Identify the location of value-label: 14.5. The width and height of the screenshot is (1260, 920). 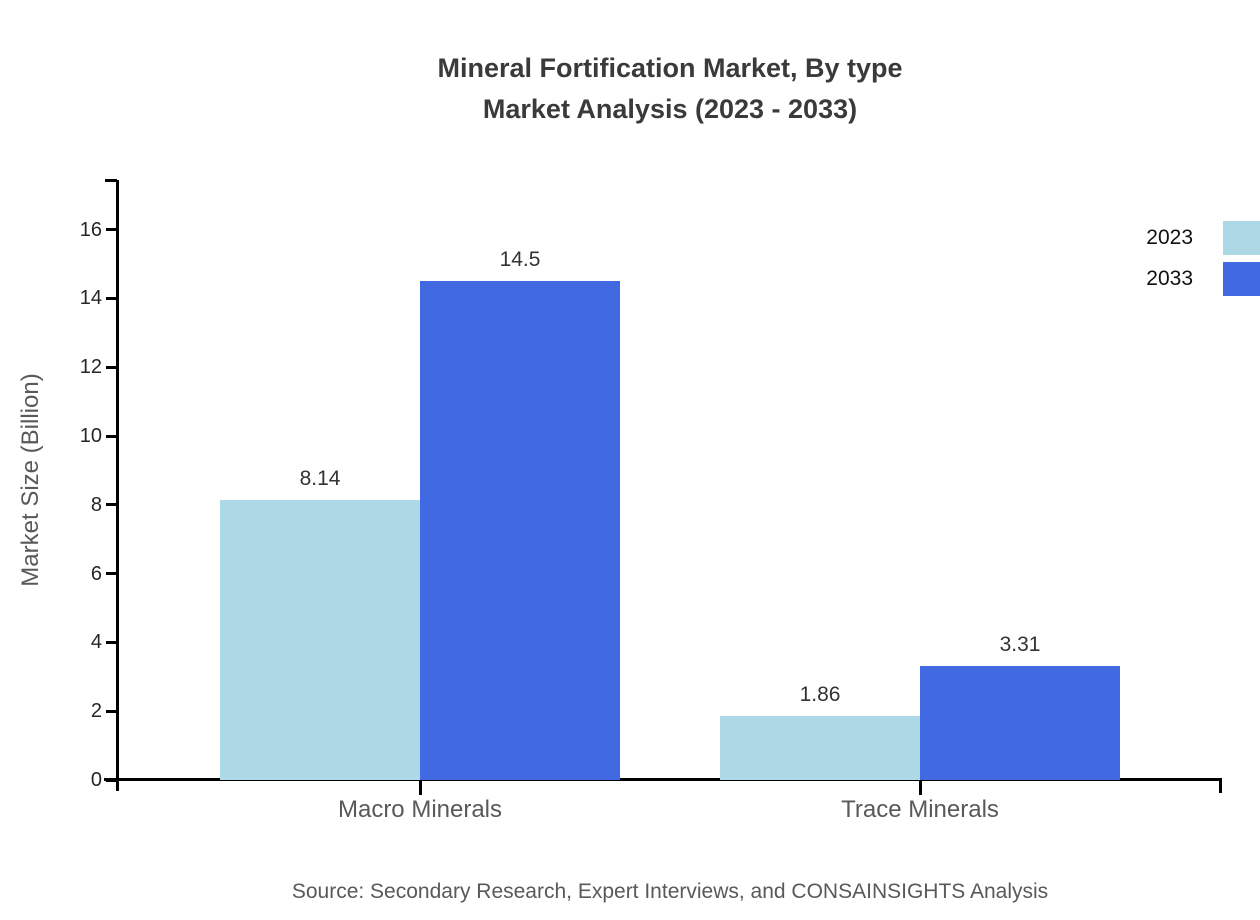
(520, 260).